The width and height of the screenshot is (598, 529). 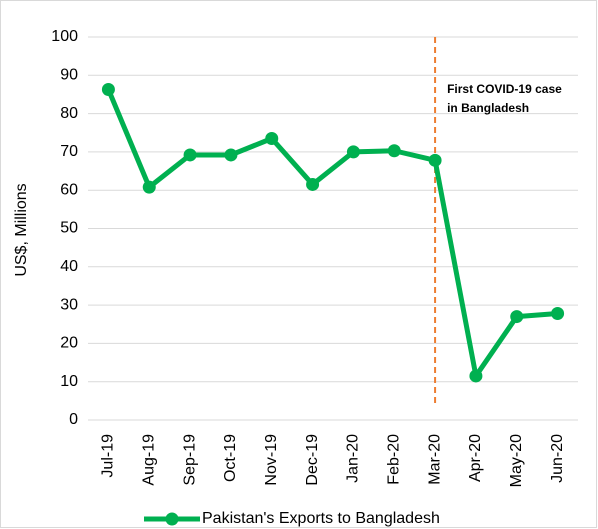 I want to click on x-tick-label: Mar-20, so click(x=434, y=459).